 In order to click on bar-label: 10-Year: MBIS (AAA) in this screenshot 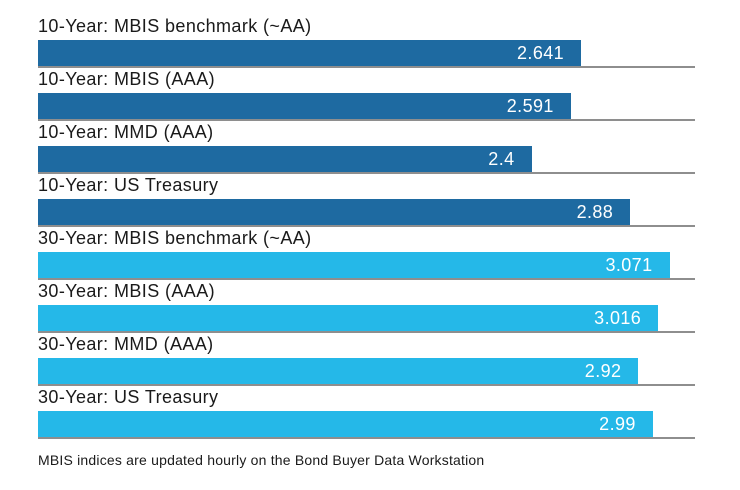, I will do `click(127, 79)`.